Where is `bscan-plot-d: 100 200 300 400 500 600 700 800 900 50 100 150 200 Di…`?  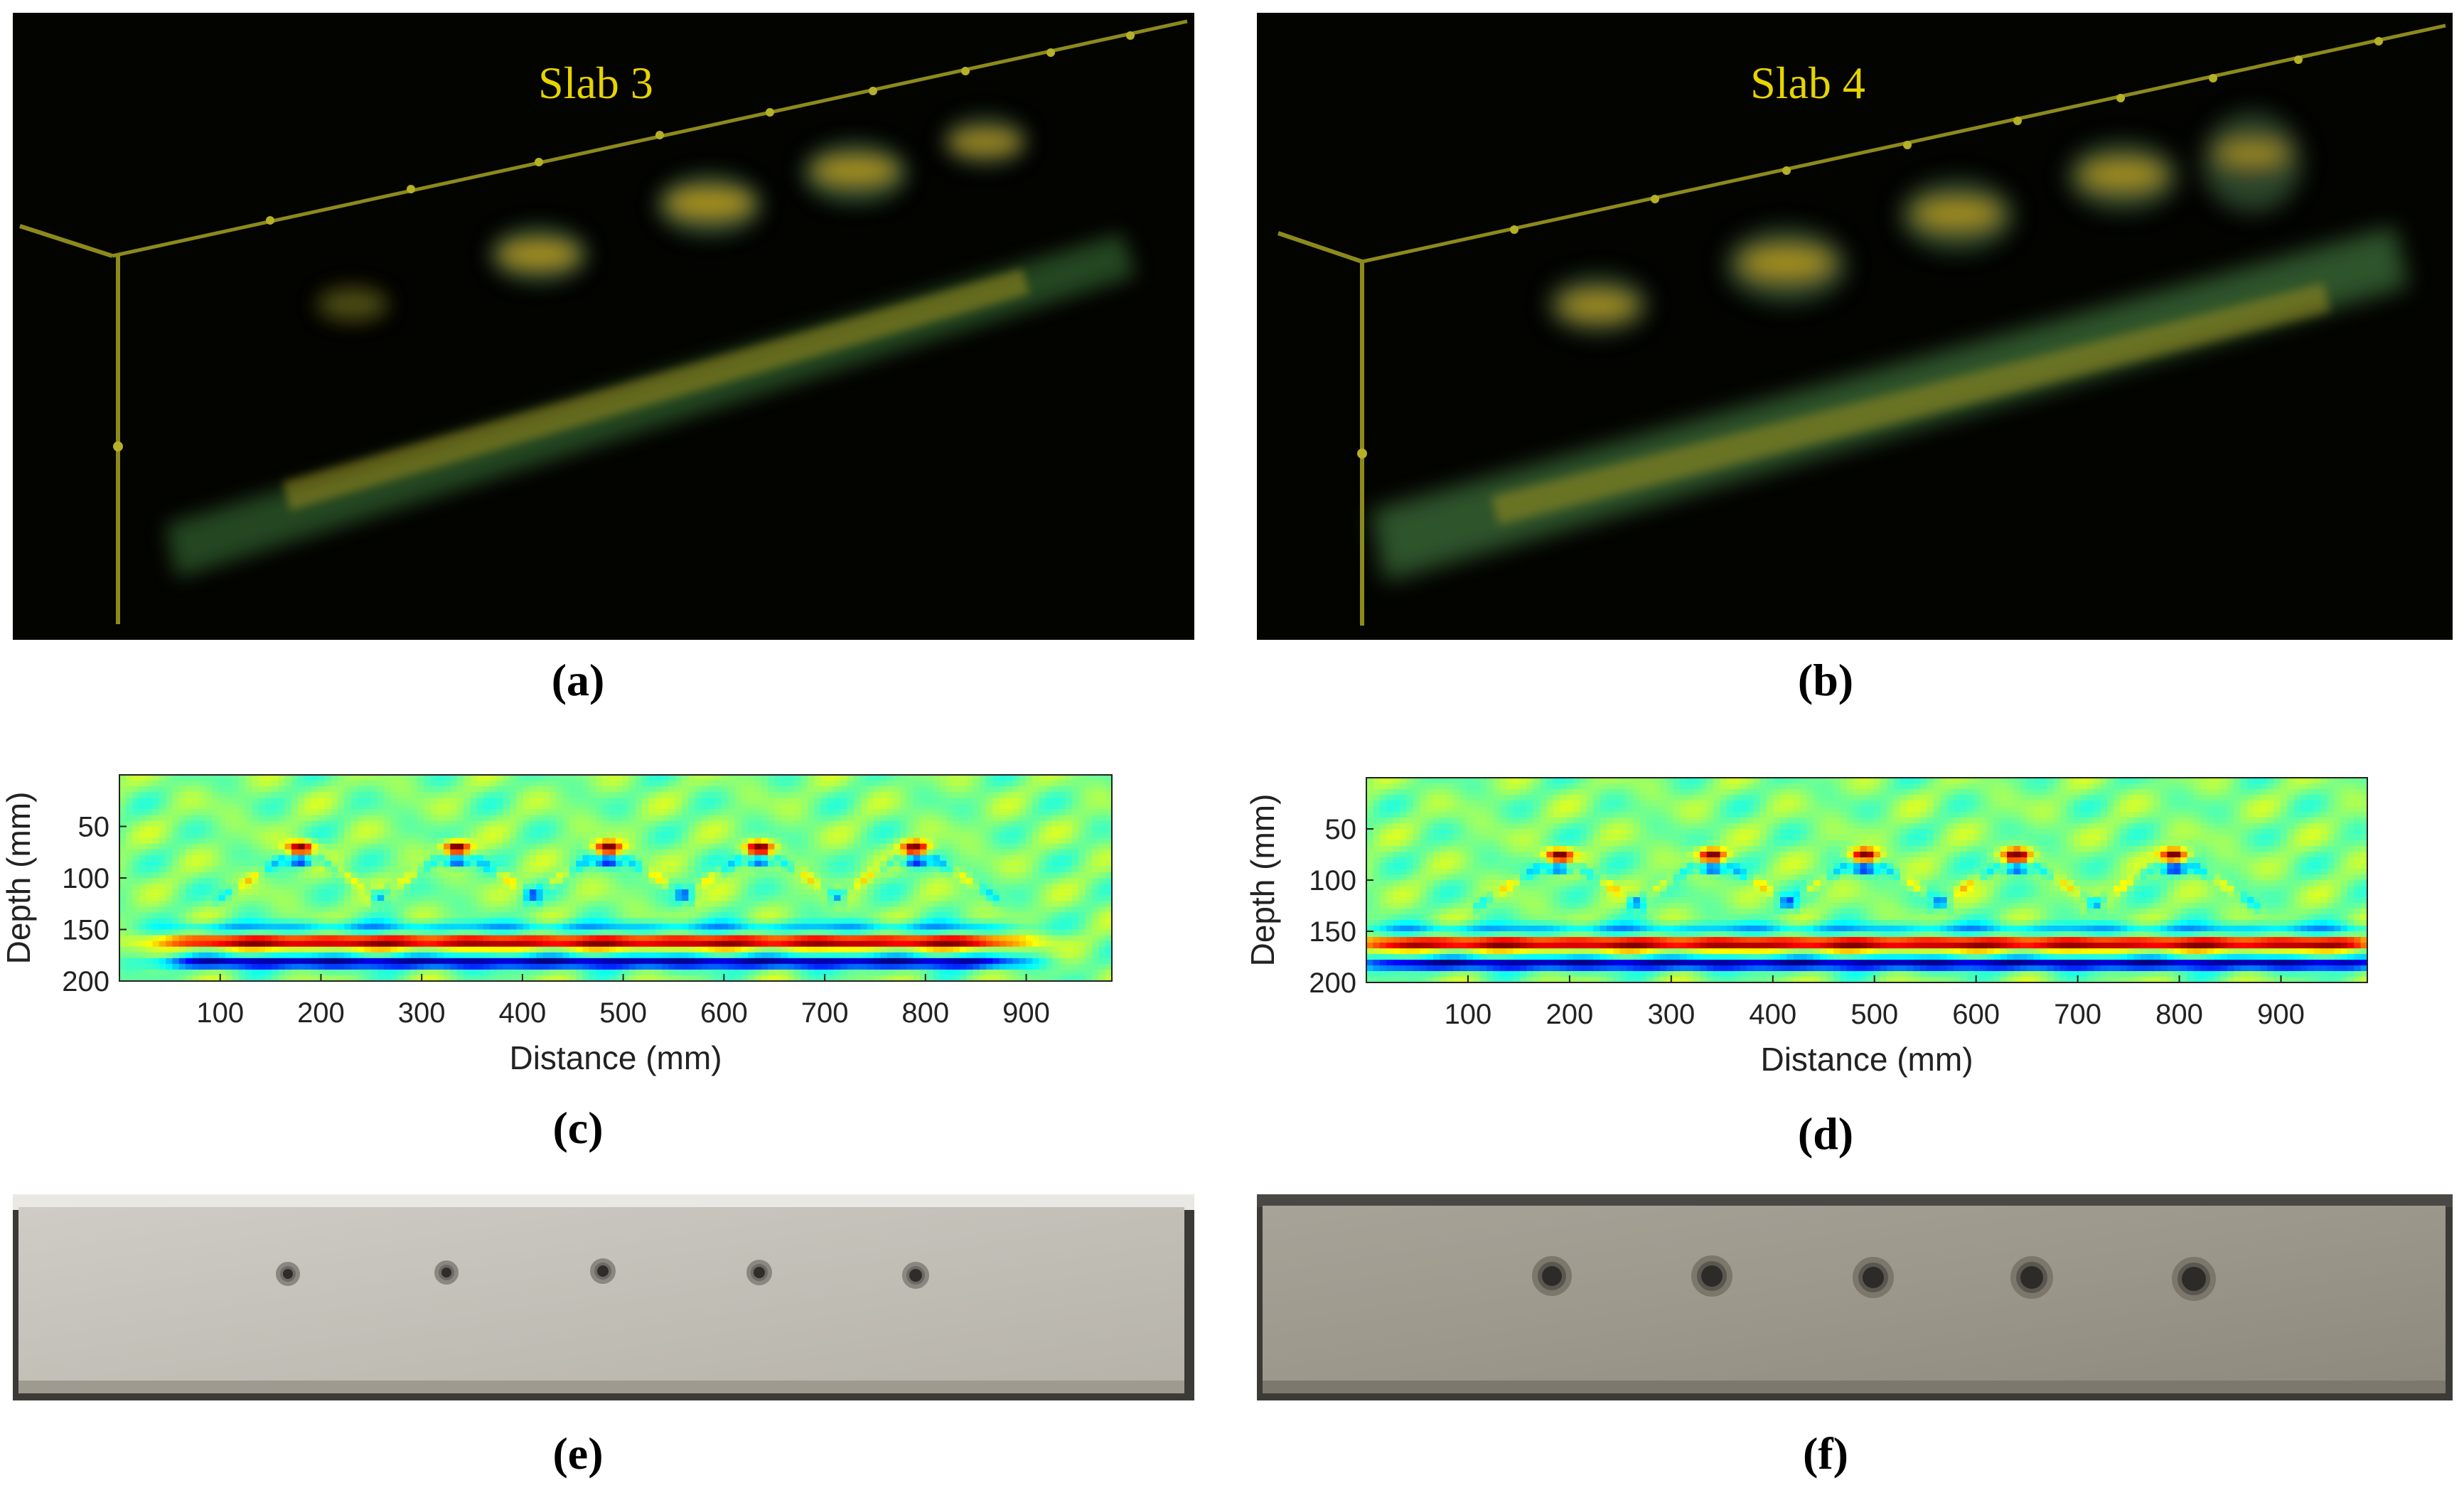 bscan-plot-d: 100 200 300 400 500 600 700 800 900 50 100 150 200 Di… is located at coordinates (1854, 928).